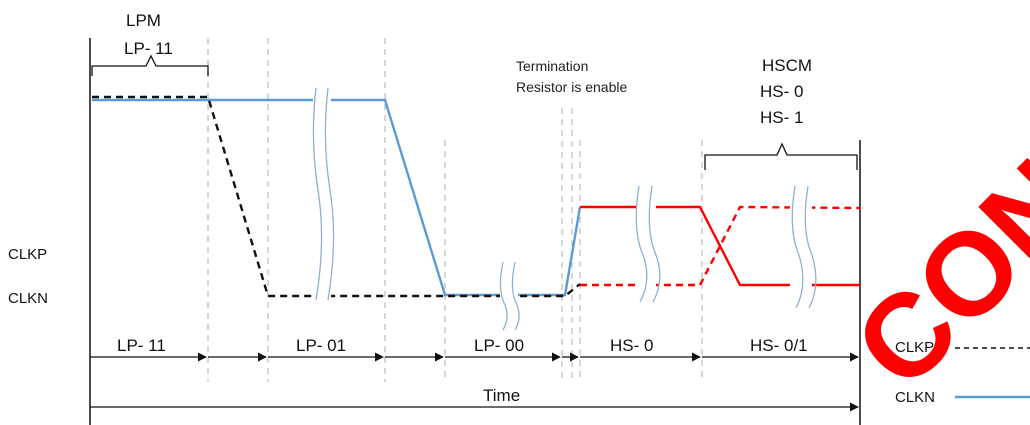 The width and height of the screenshot is (1030, 425). Describe the element at coordinates (781, 117) in the screenshot. I see `hs1-top-label: HS- 1` at that location.